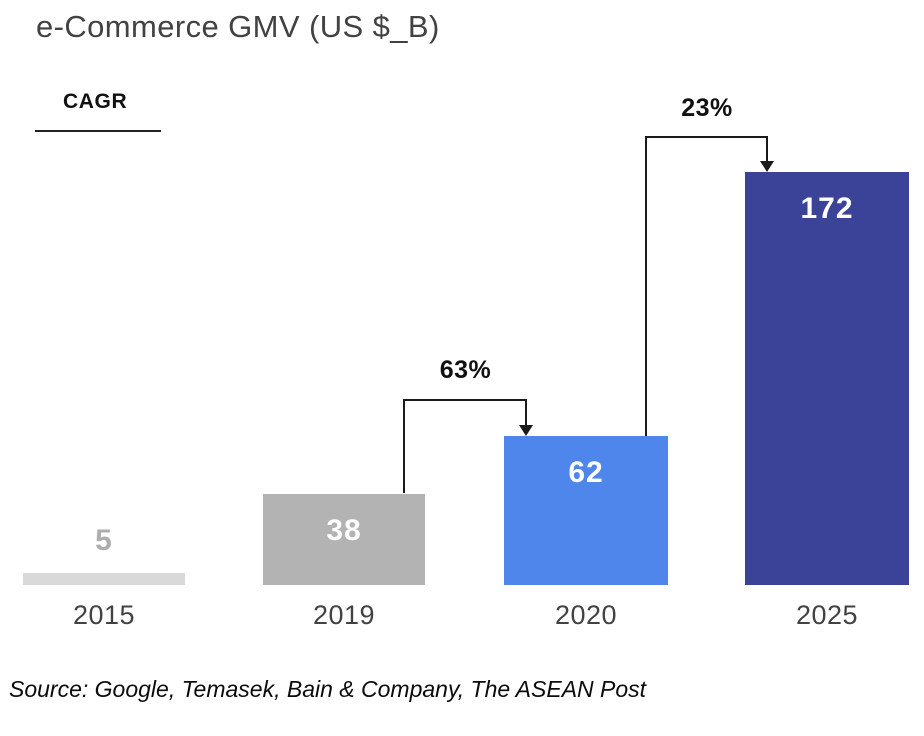 The width and height of the screenshot is (924, 736). I want to click on bar-value-2015: 5, so click(104, 540).